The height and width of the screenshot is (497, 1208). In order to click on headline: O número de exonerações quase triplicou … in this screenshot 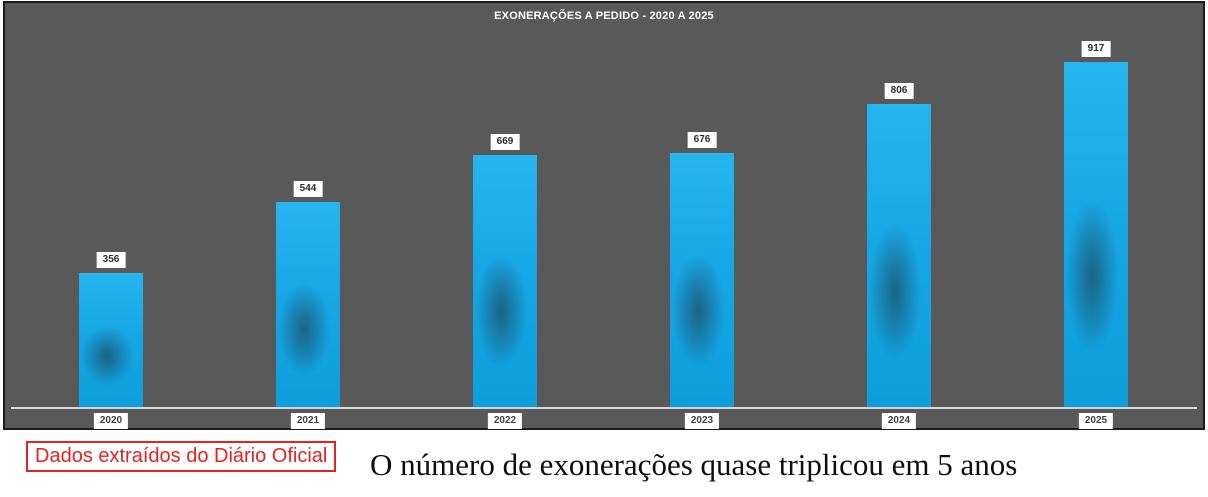, I will do `click(694, 464)`.